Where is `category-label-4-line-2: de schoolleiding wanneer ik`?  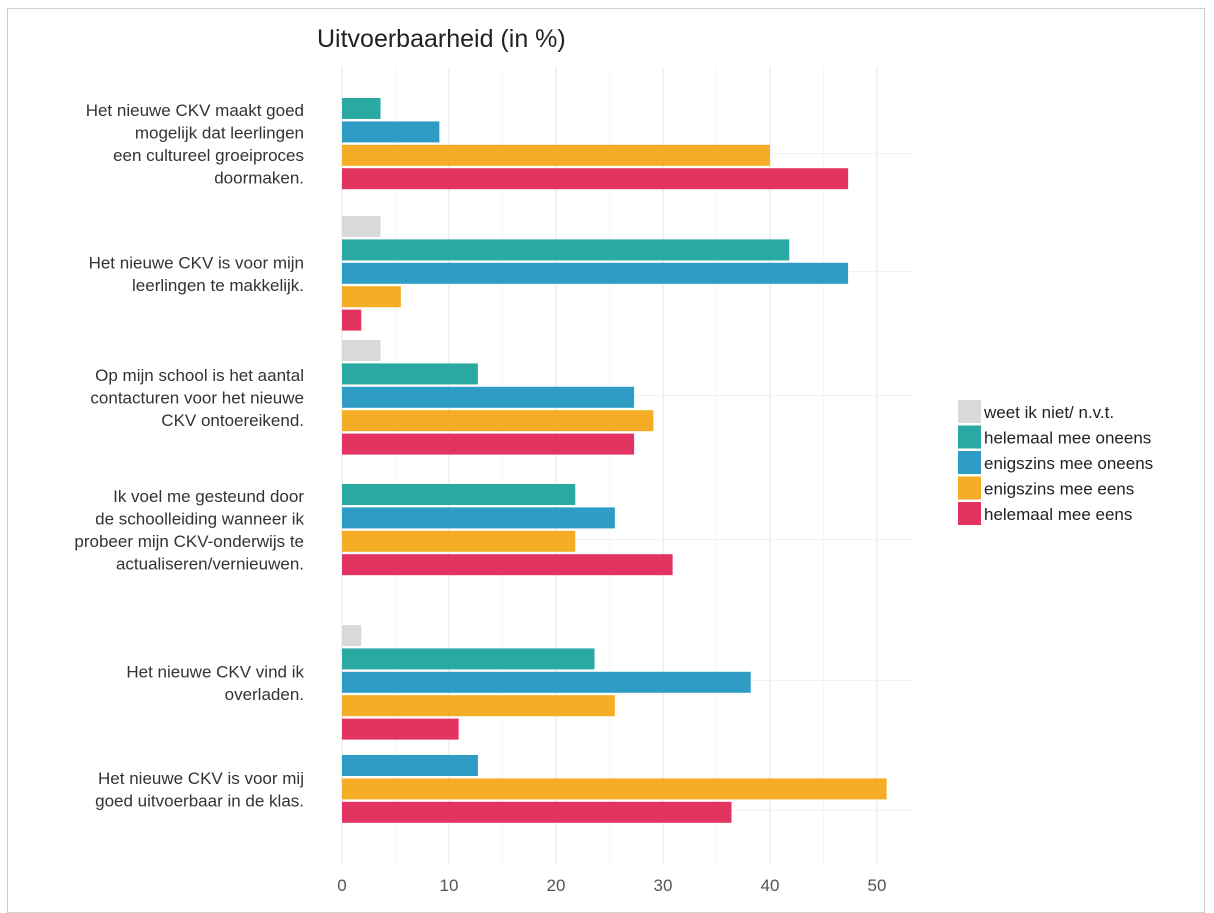
category-label-4-line-2: de schoolleiding wanneer ik is located at coordinates (199, 519).